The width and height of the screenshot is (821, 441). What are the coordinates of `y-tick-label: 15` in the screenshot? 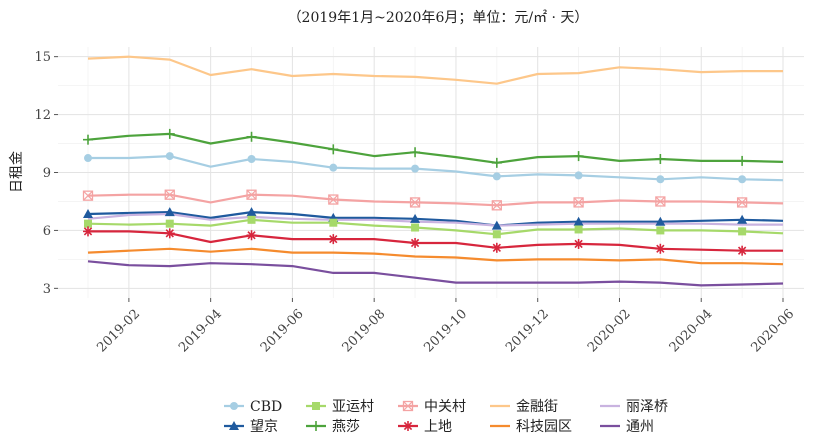 It's located at (42, 57).